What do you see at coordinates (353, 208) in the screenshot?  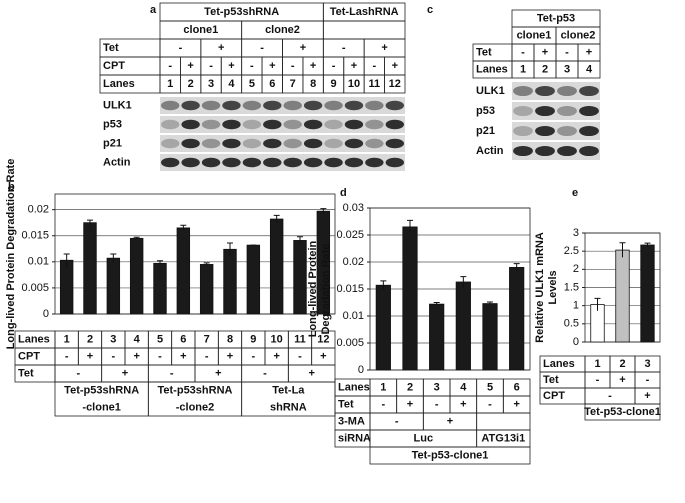 I see `y-tick-label: 0.03` at bounding box center [353, 208].